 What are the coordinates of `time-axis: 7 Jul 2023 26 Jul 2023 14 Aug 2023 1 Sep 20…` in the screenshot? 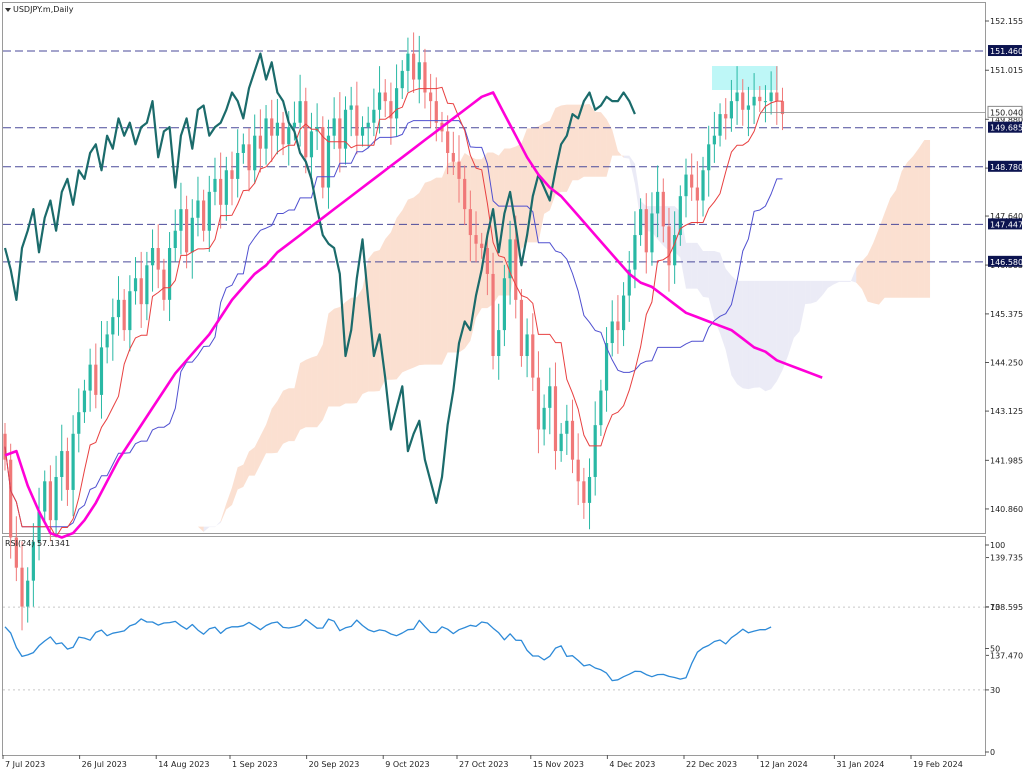 It's located at (483, 762).